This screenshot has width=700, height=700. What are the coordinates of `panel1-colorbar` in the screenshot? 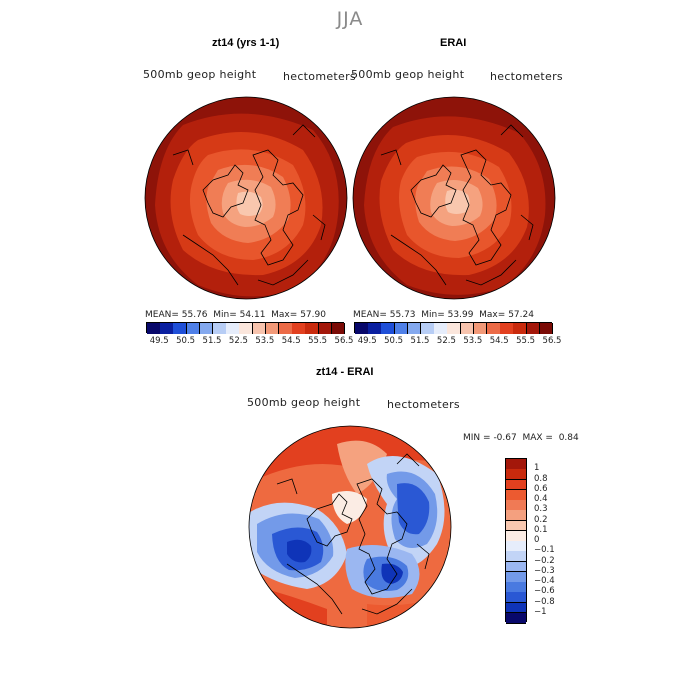 It's located at (246, 328).